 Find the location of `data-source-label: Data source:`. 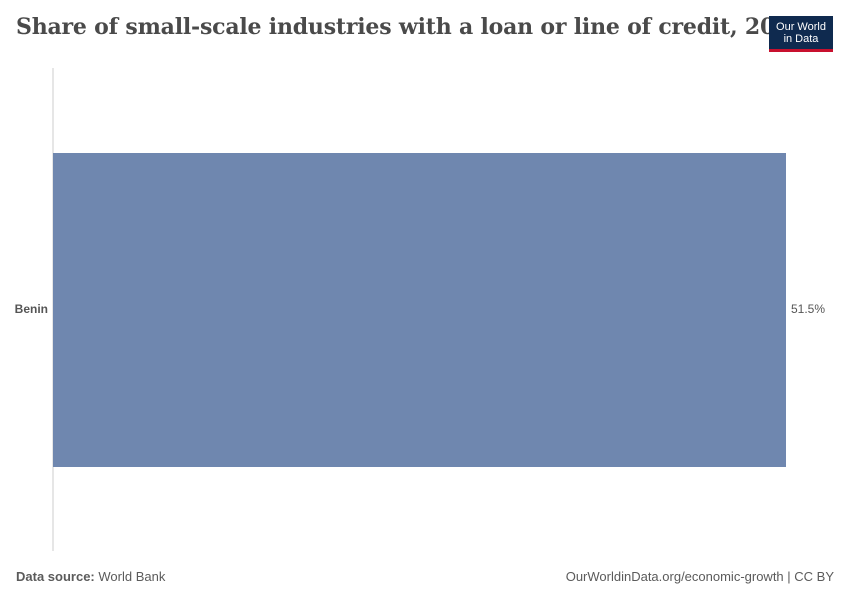

data-source-label: Data source: is located at coordinates (55, 576).